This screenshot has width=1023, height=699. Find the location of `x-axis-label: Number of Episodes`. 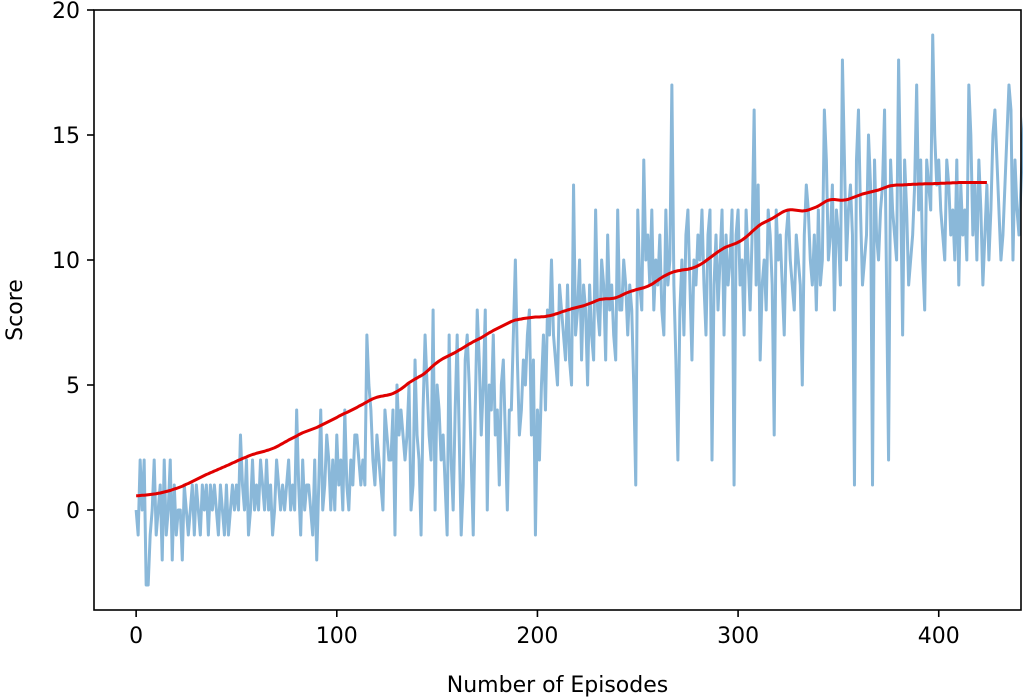

x-axis-label: Number of Episodes is located at coordinates (557, 685).